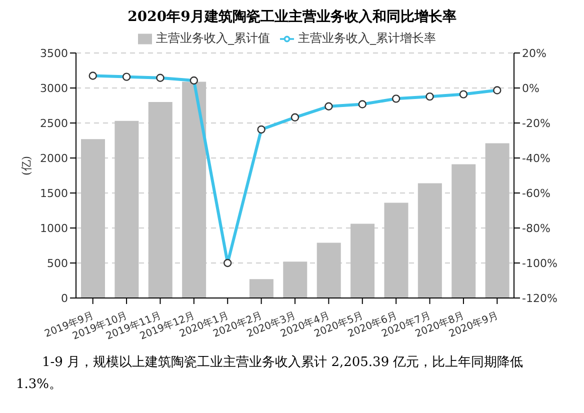 Image resolution: width=584 pixels, height=413 pixels. What do you see at coordinates (367, 38) in the screenshot?
I see `legend-label: 主营业务收入_累计增长率` at bounding box center [367, 38].